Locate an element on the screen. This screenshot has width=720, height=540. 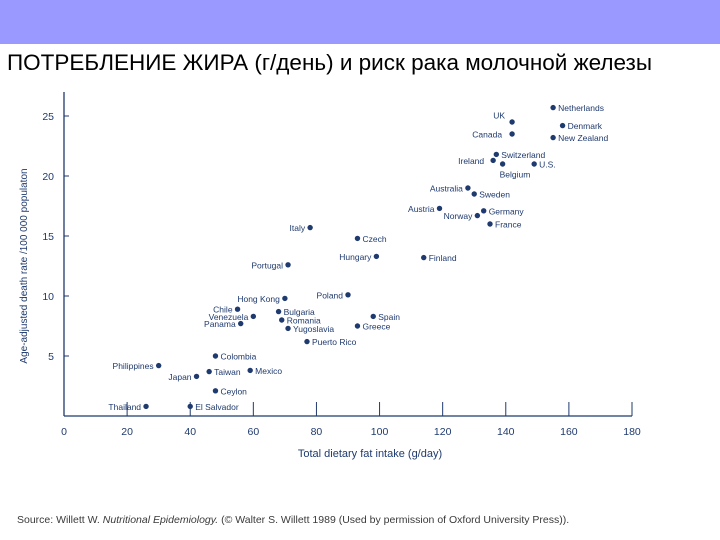
data-label: Yugoslavia is located at coordinates (313, 329).